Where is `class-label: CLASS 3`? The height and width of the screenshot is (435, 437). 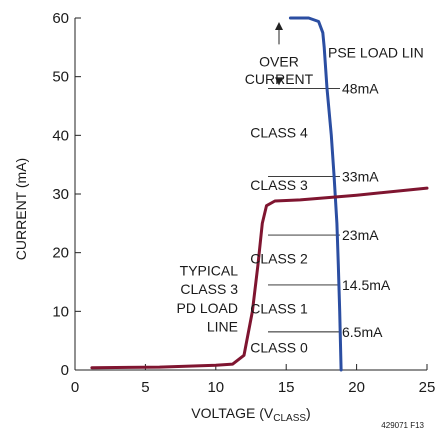 class-label: CLASS 3 is located at coordinates (279, 185).